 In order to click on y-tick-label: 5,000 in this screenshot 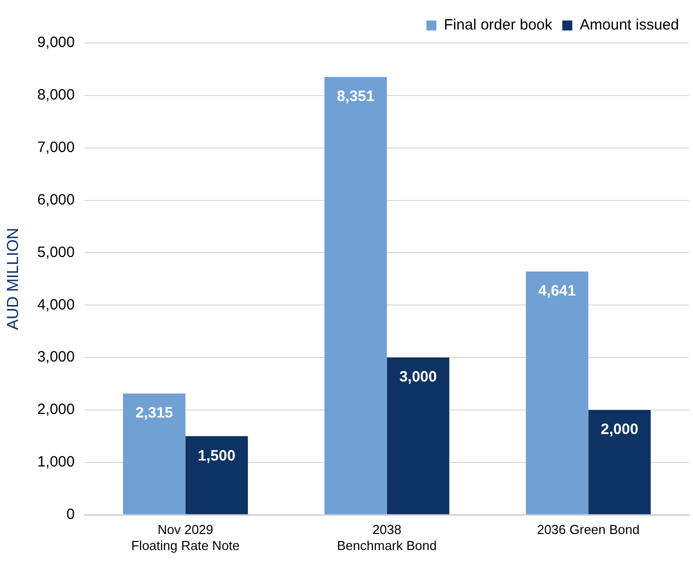, I will do `click(56, 252)`.